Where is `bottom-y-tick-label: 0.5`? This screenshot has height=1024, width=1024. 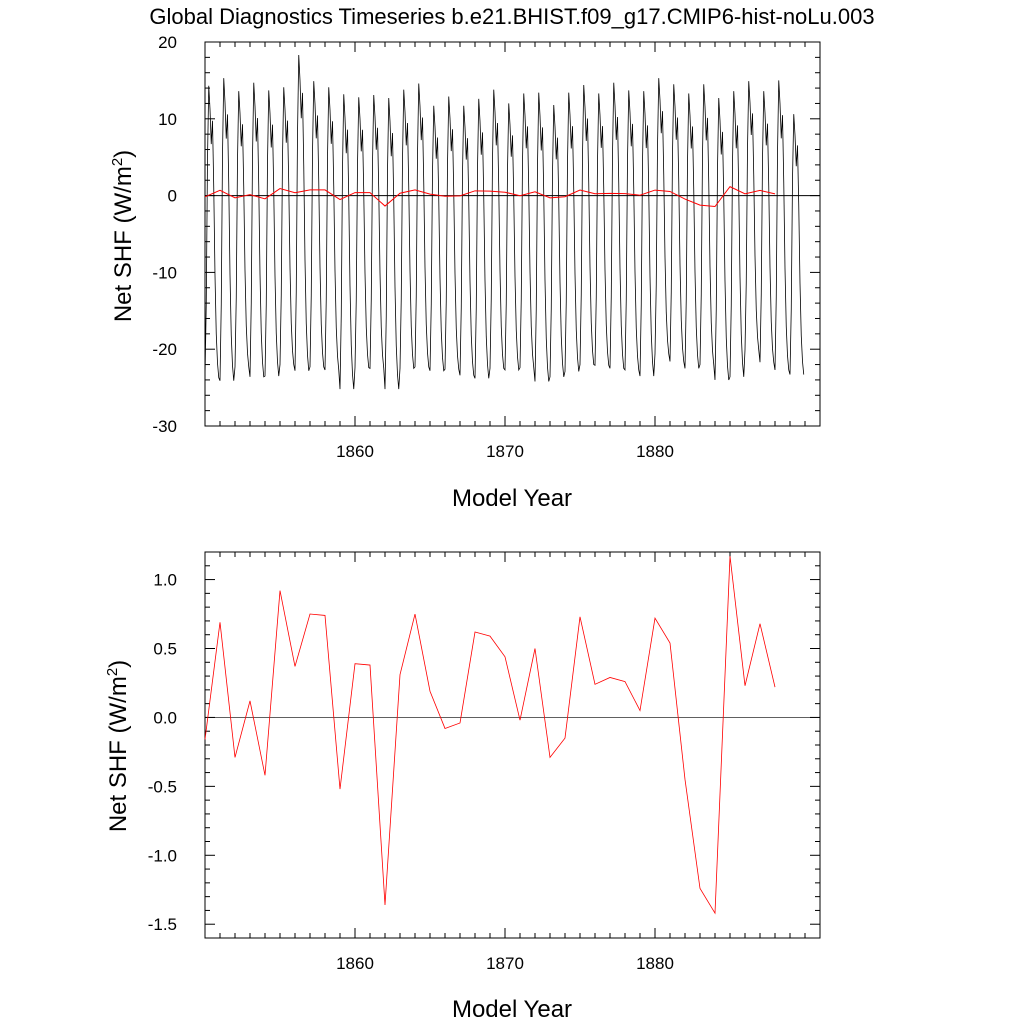
bottom-y-tick-label: 0.5 is located at coordinates (165, 649).